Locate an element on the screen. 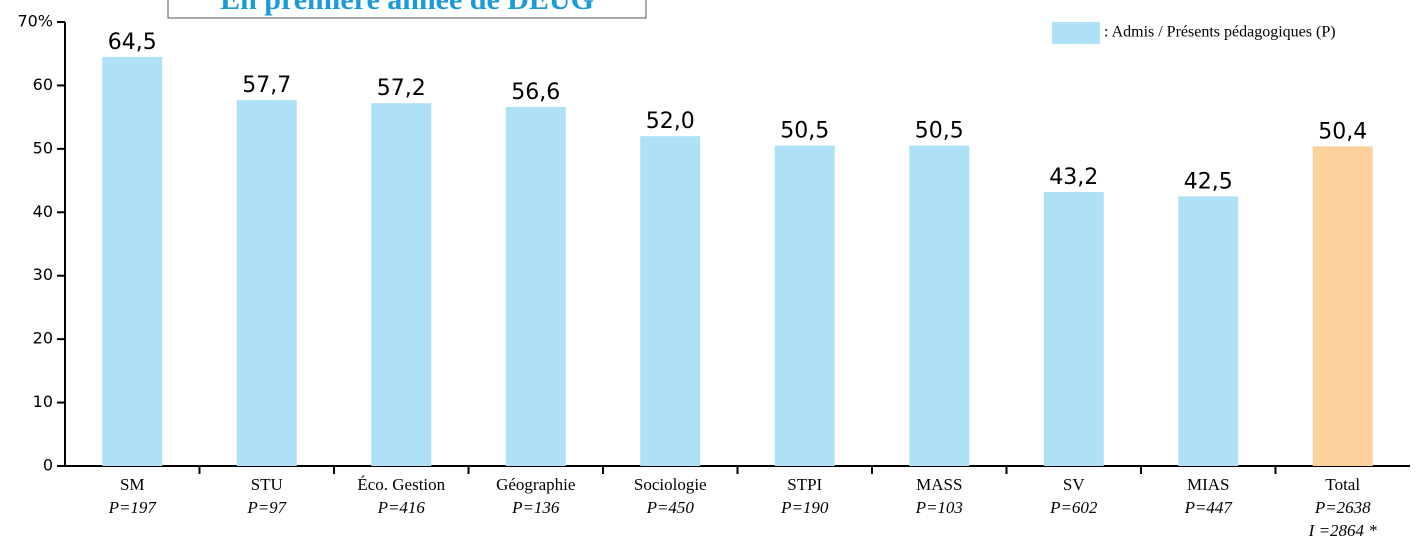 This screenshot has height=542, width=1421. chart-title: En première année de DEUG is located at coordinates (407, 8).